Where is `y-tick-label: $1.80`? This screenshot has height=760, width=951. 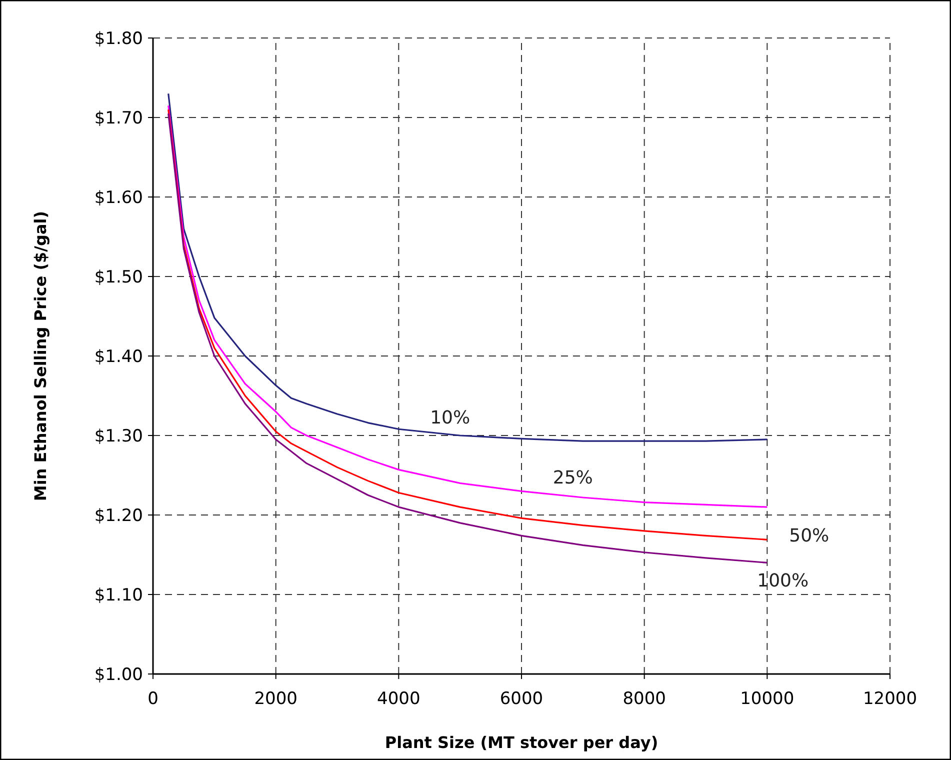 y-tick-label: $1.80 is located at coordinates (118, 39).